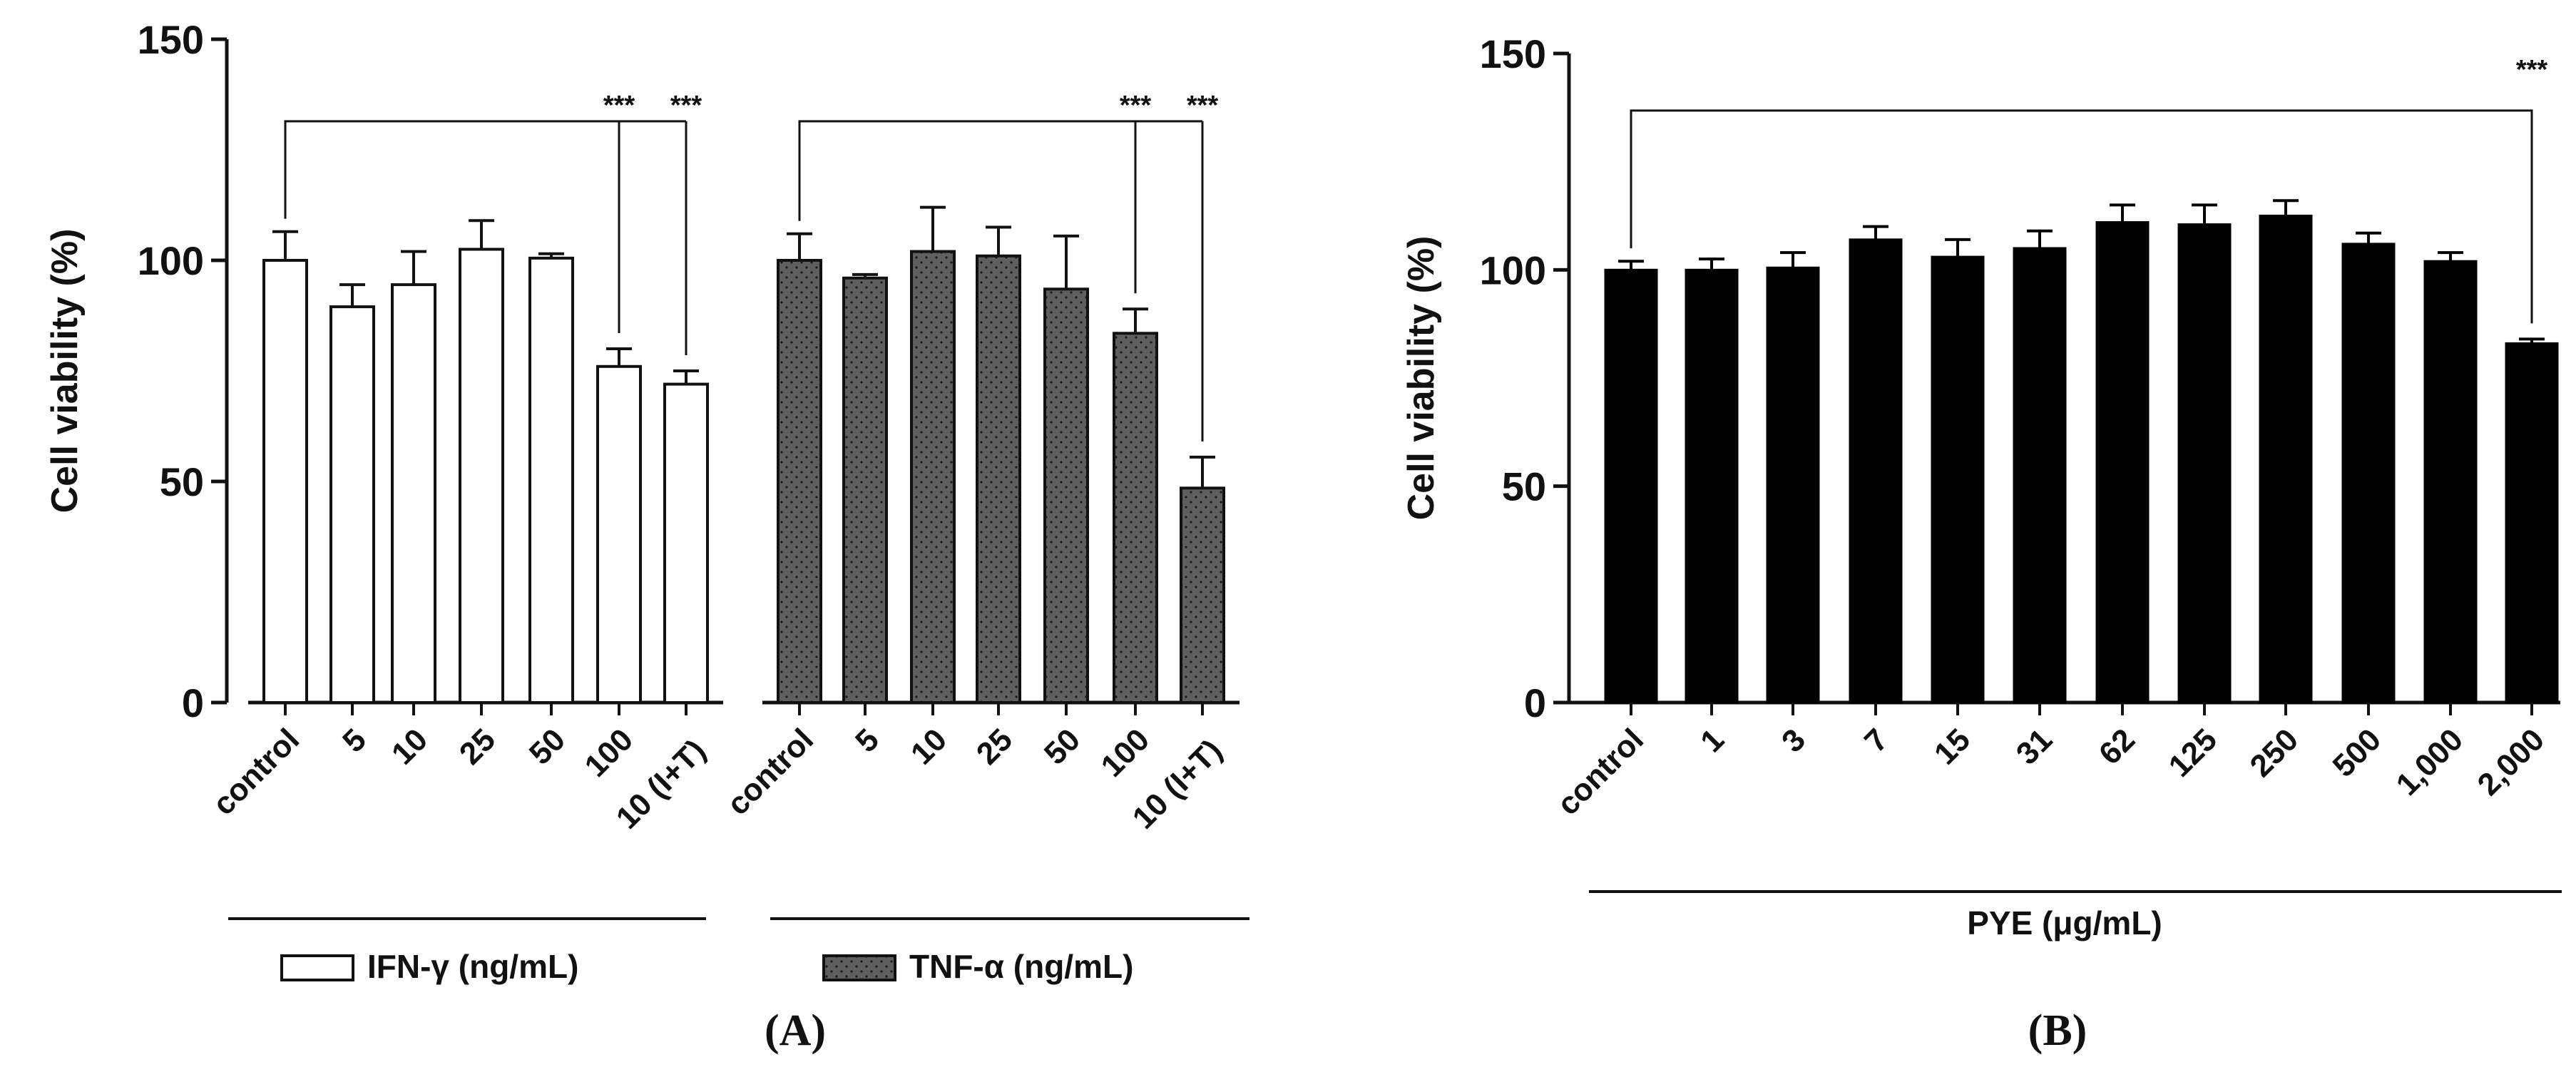 This screenshot has height=1087, width=2576. I want to click on x-tick-label: 62, so click(2117, 746).